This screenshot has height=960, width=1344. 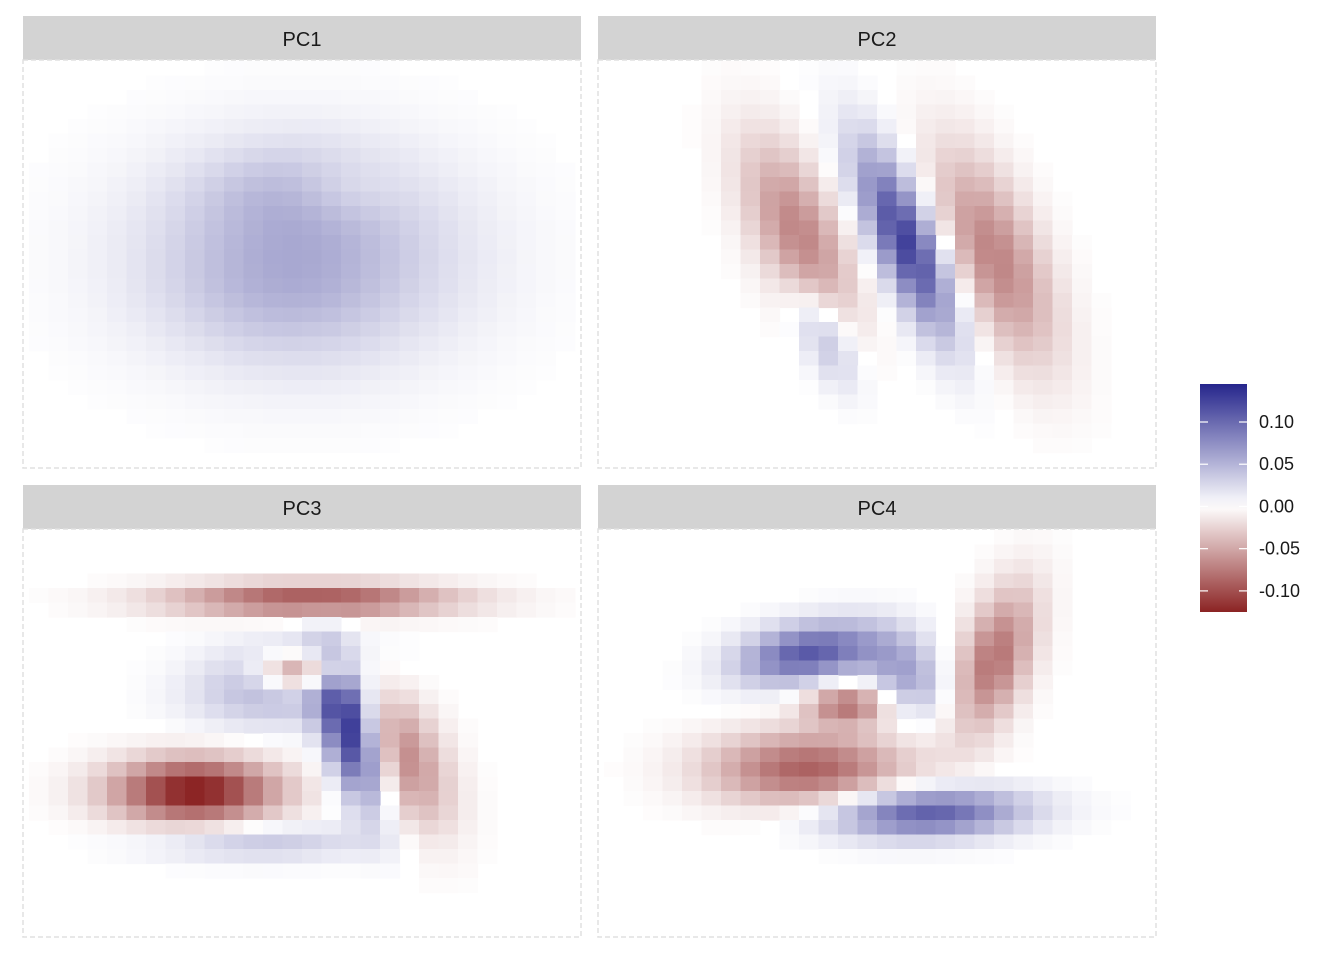 What do you see at coordinates (1279, 591) in the screenshot?
I see `colorbar-tick-label: -0.10` at bounding box center [1279, 591].